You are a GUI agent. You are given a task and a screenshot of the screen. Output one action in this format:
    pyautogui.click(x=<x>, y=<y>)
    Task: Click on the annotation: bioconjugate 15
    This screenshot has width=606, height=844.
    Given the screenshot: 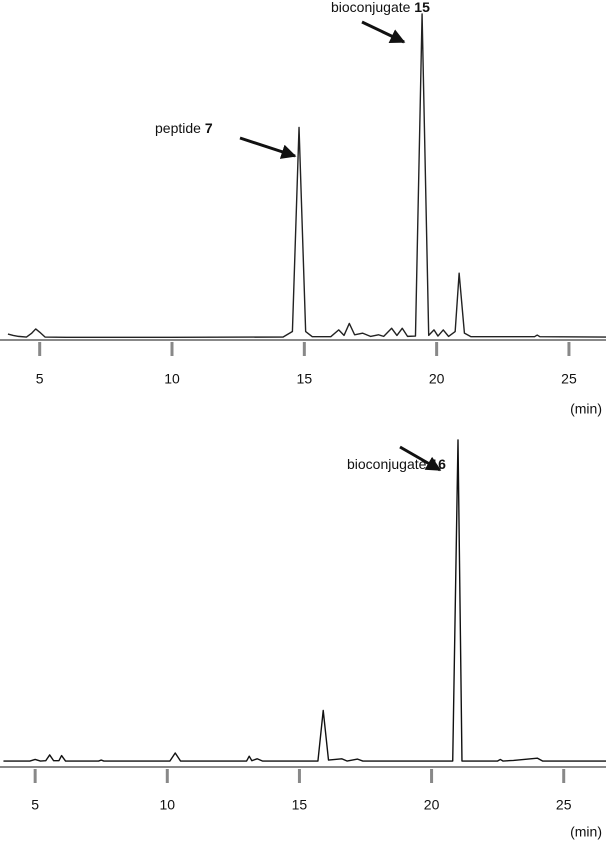 What is the action you would take?
    pyautogui.click(x=380, y=7)
    